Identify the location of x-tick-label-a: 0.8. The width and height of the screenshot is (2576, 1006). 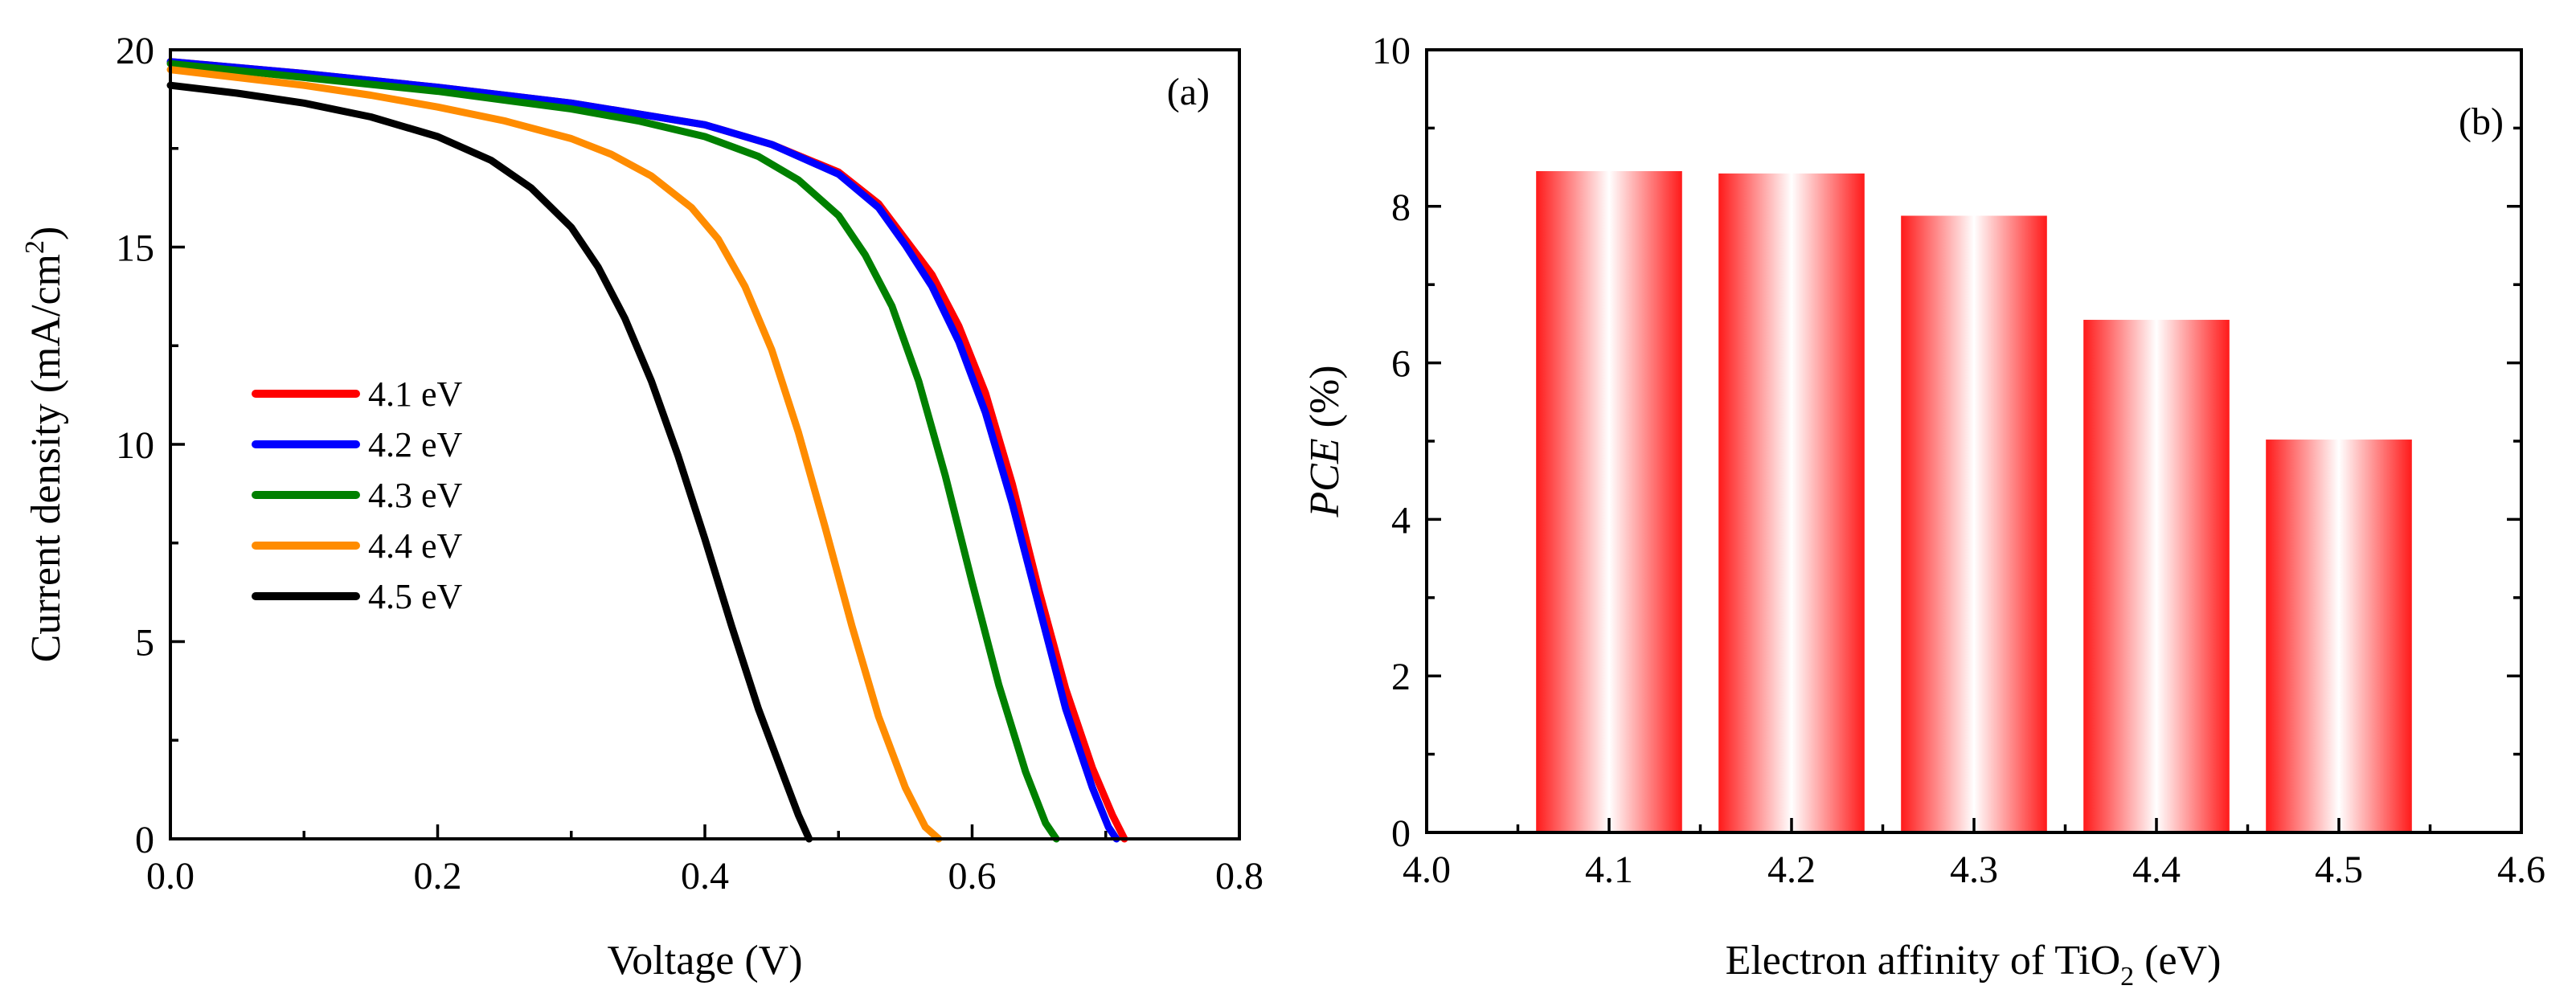
(1239, 876).